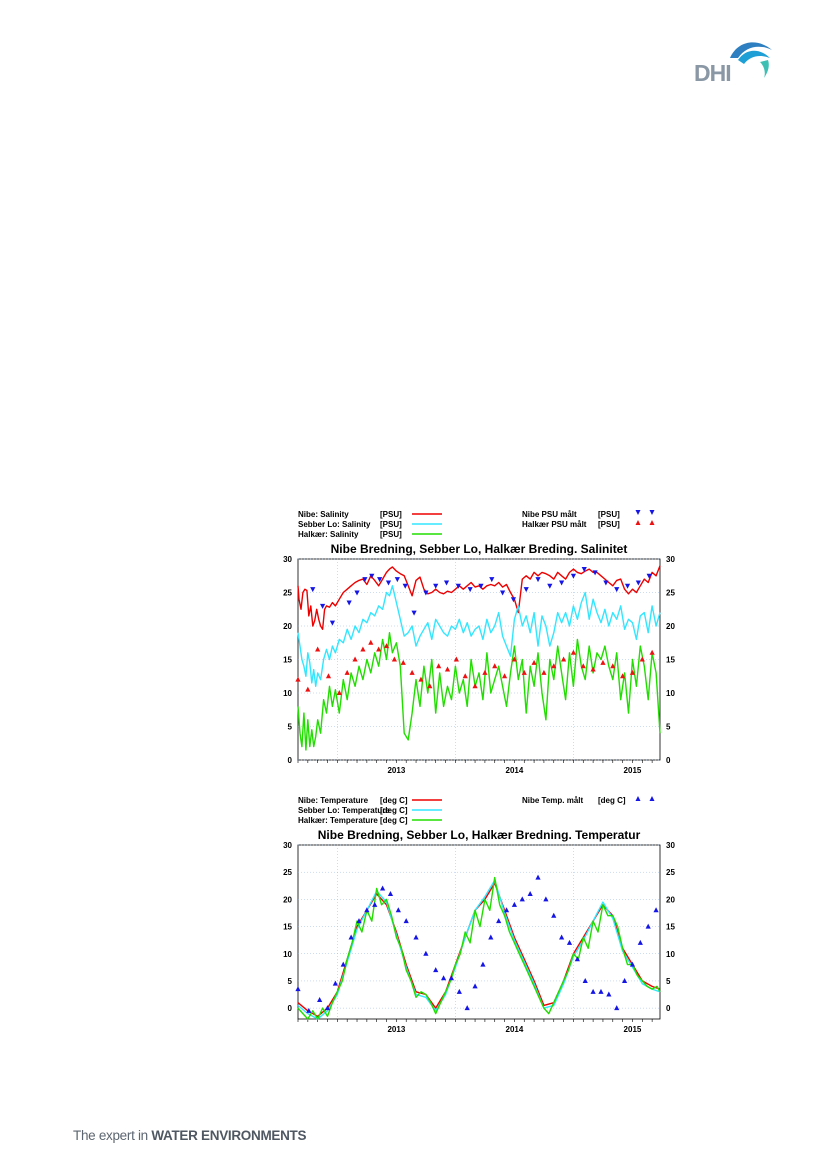  Describe the element at coordinates (553, 800) in the screenshot. I see `legend-label: Nibe Temp. målt` at that location.